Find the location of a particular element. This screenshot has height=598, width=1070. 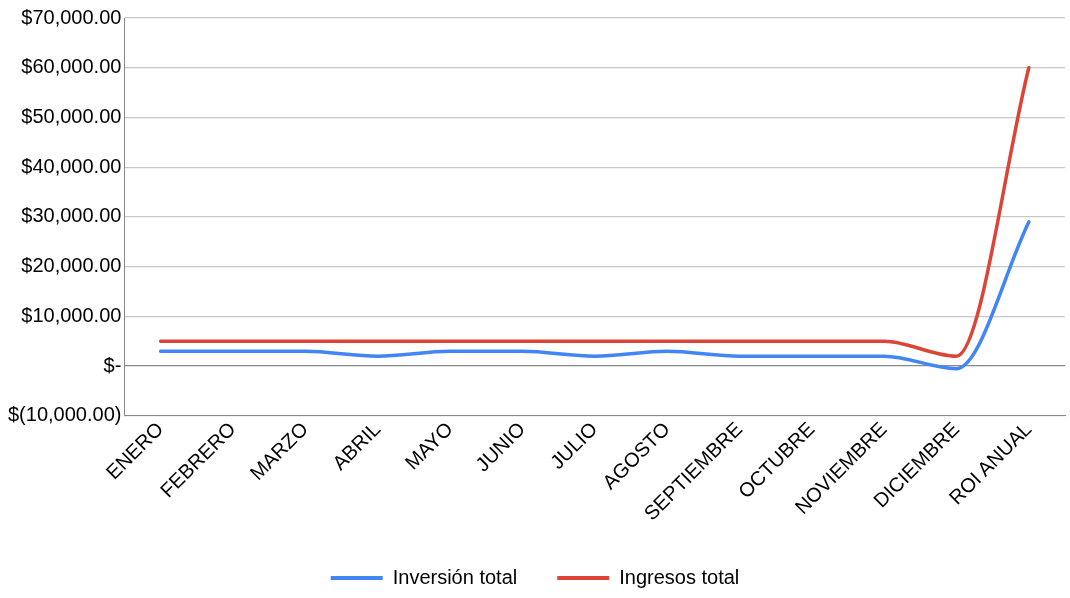

y-tick-label: $40,000.00 is located at coordinates (71, 165).